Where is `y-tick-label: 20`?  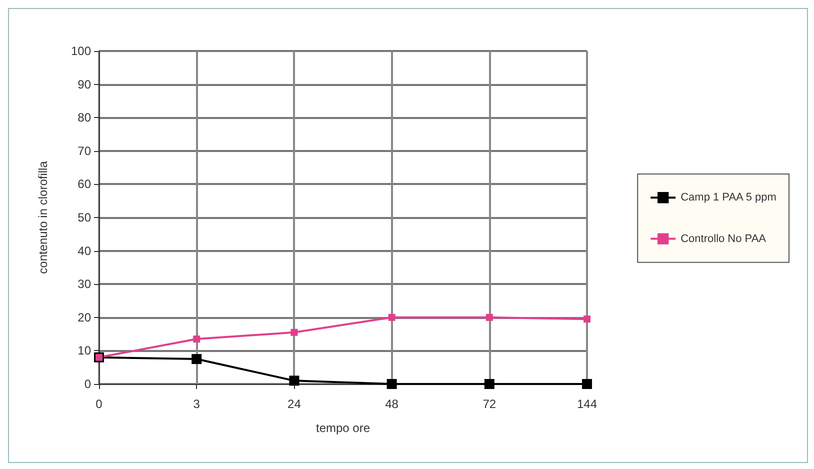
y-tick-label: 20 is located at coordinates (85, 317).